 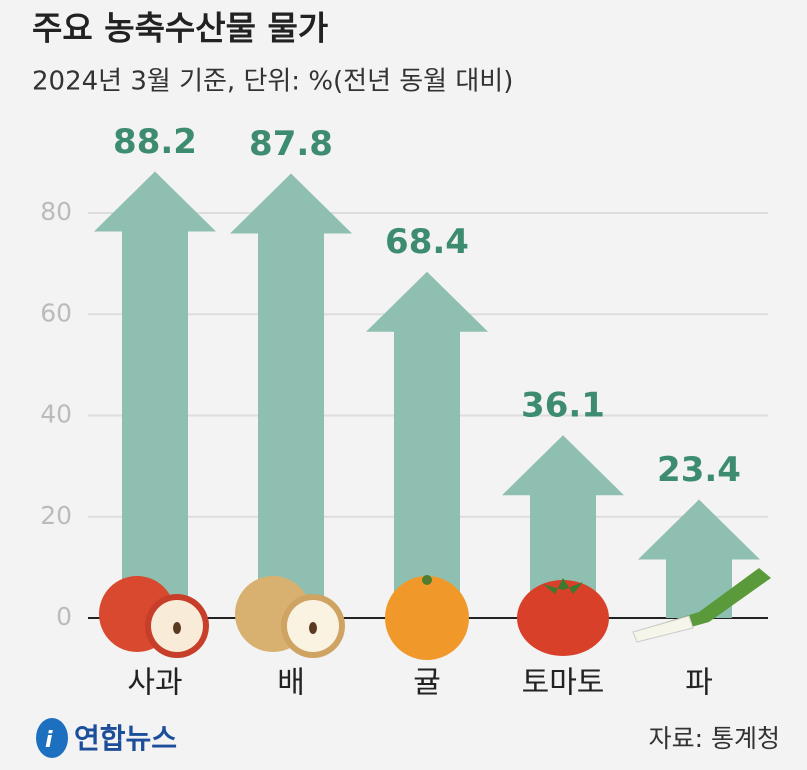 What do you see at coordinates (49, 740) in the screenshot?
I see `logo-icon-letter: i` at bounding box center [49, 740].